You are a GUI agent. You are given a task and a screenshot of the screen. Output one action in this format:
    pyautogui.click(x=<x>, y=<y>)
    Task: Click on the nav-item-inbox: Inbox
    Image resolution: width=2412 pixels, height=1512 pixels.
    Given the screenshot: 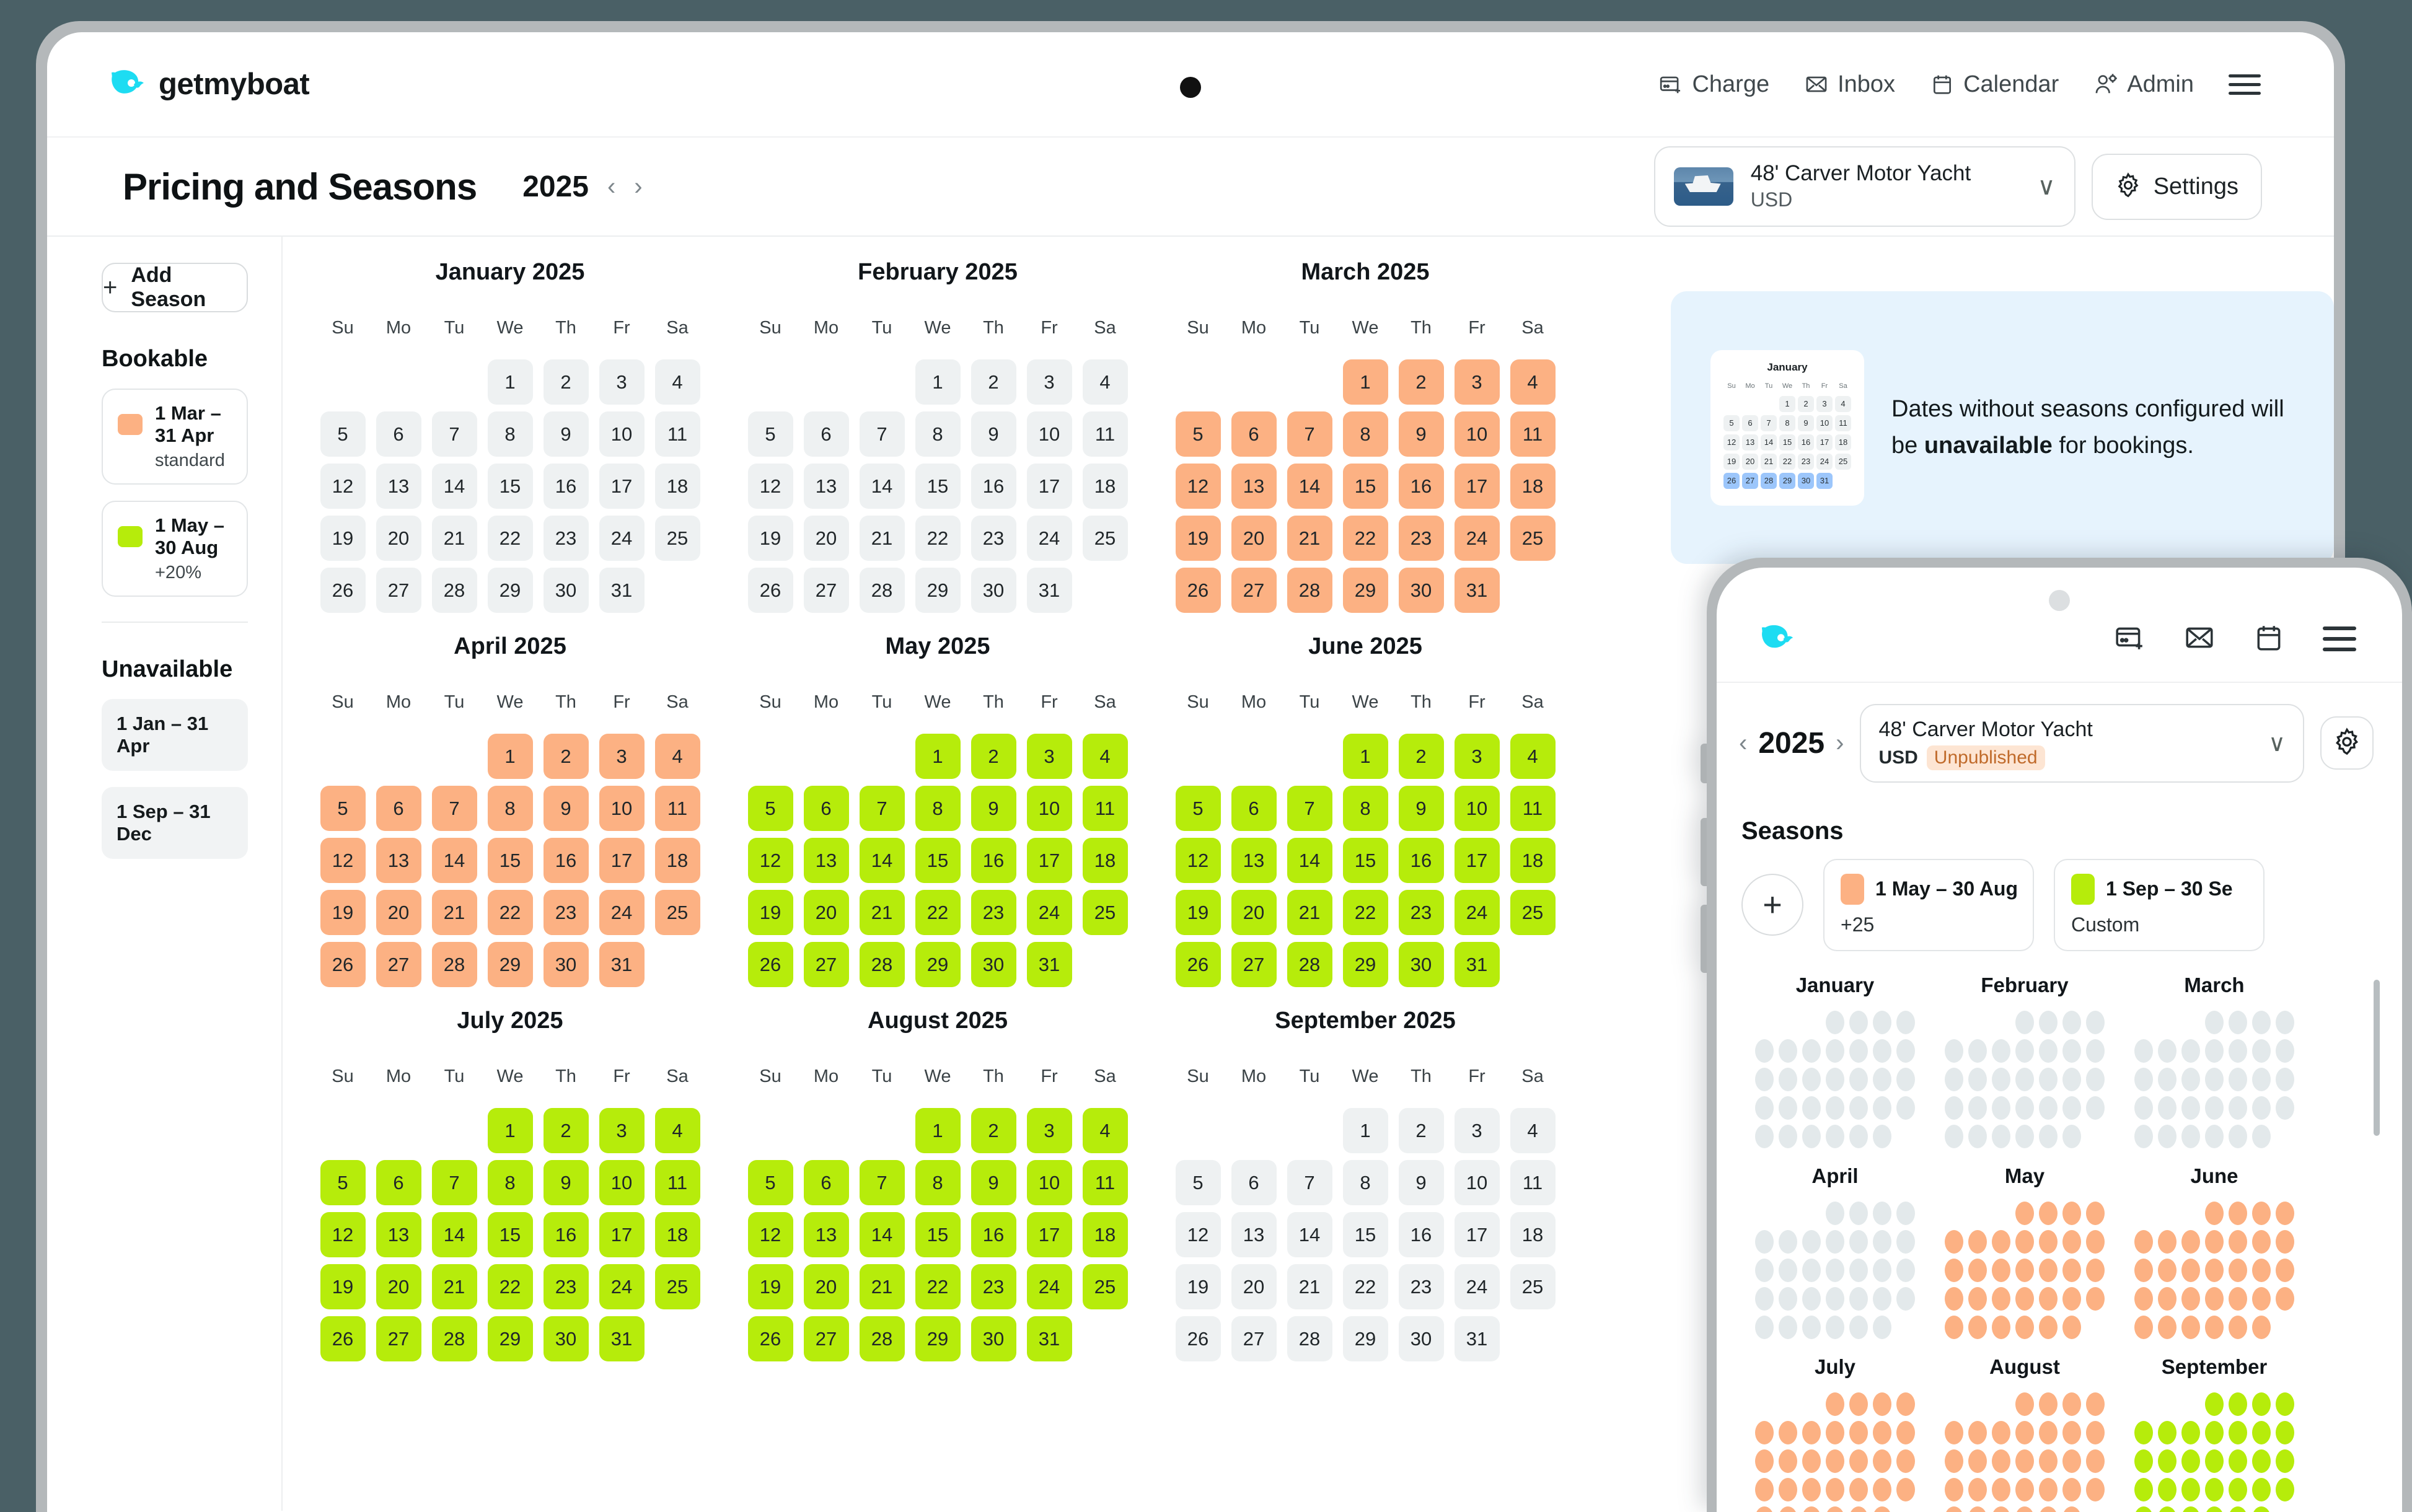 What is the action you would take?
    pyautogui.click(x=1850, y=84)
    